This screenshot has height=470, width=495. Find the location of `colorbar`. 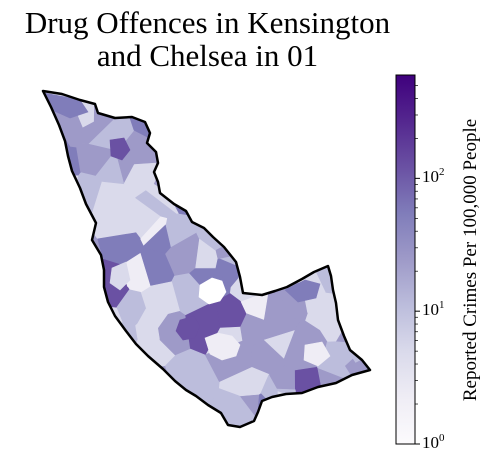

colorbar is located at coordinates (405, 259).